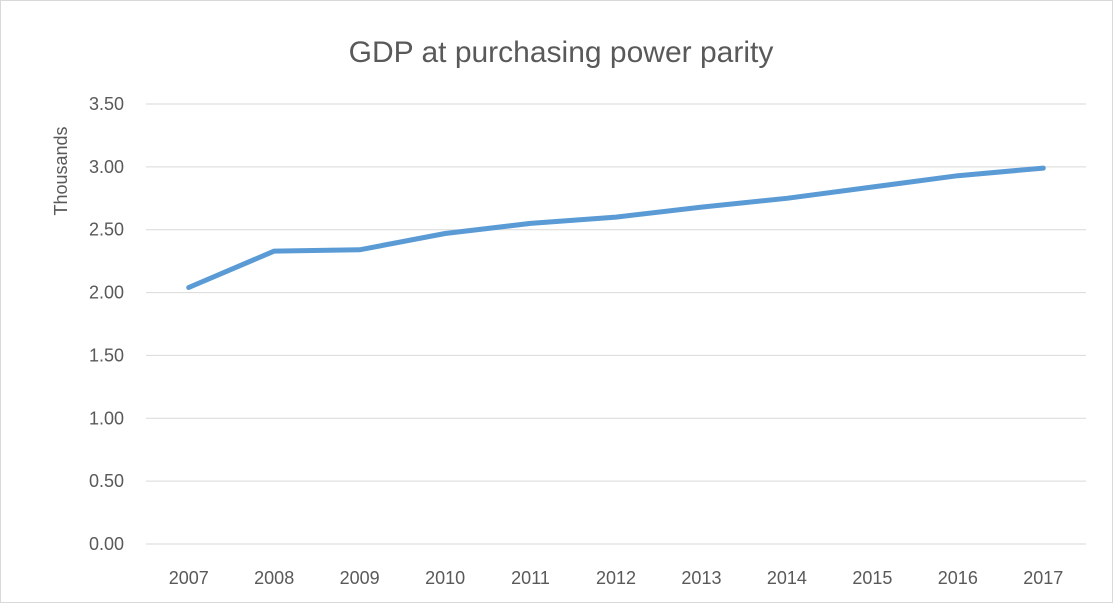  Describe the element at coordinates (106, 167) in the screenshot. I see `y-tick-label: 3.00` at that location.